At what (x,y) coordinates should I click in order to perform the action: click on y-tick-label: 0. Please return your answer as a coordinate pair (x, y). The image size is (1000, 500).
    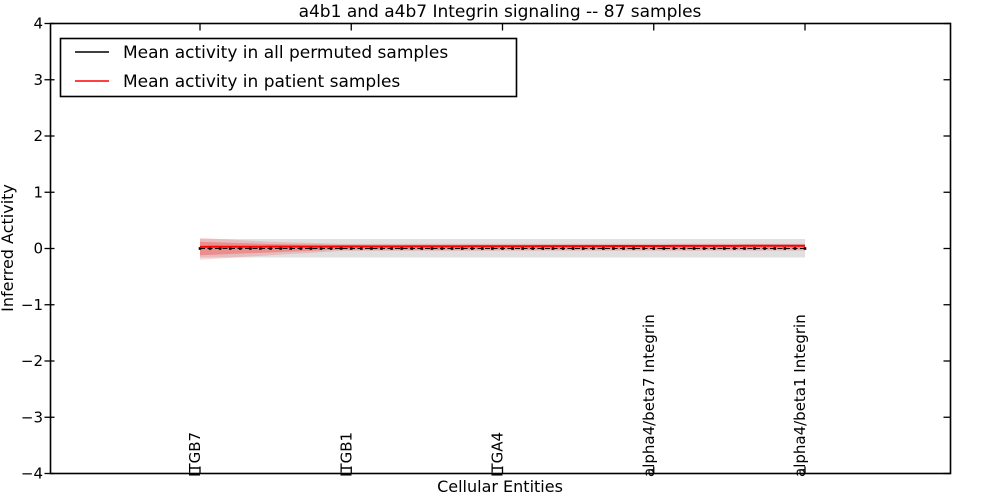
    Looking at the image, I should click on (38, 249).